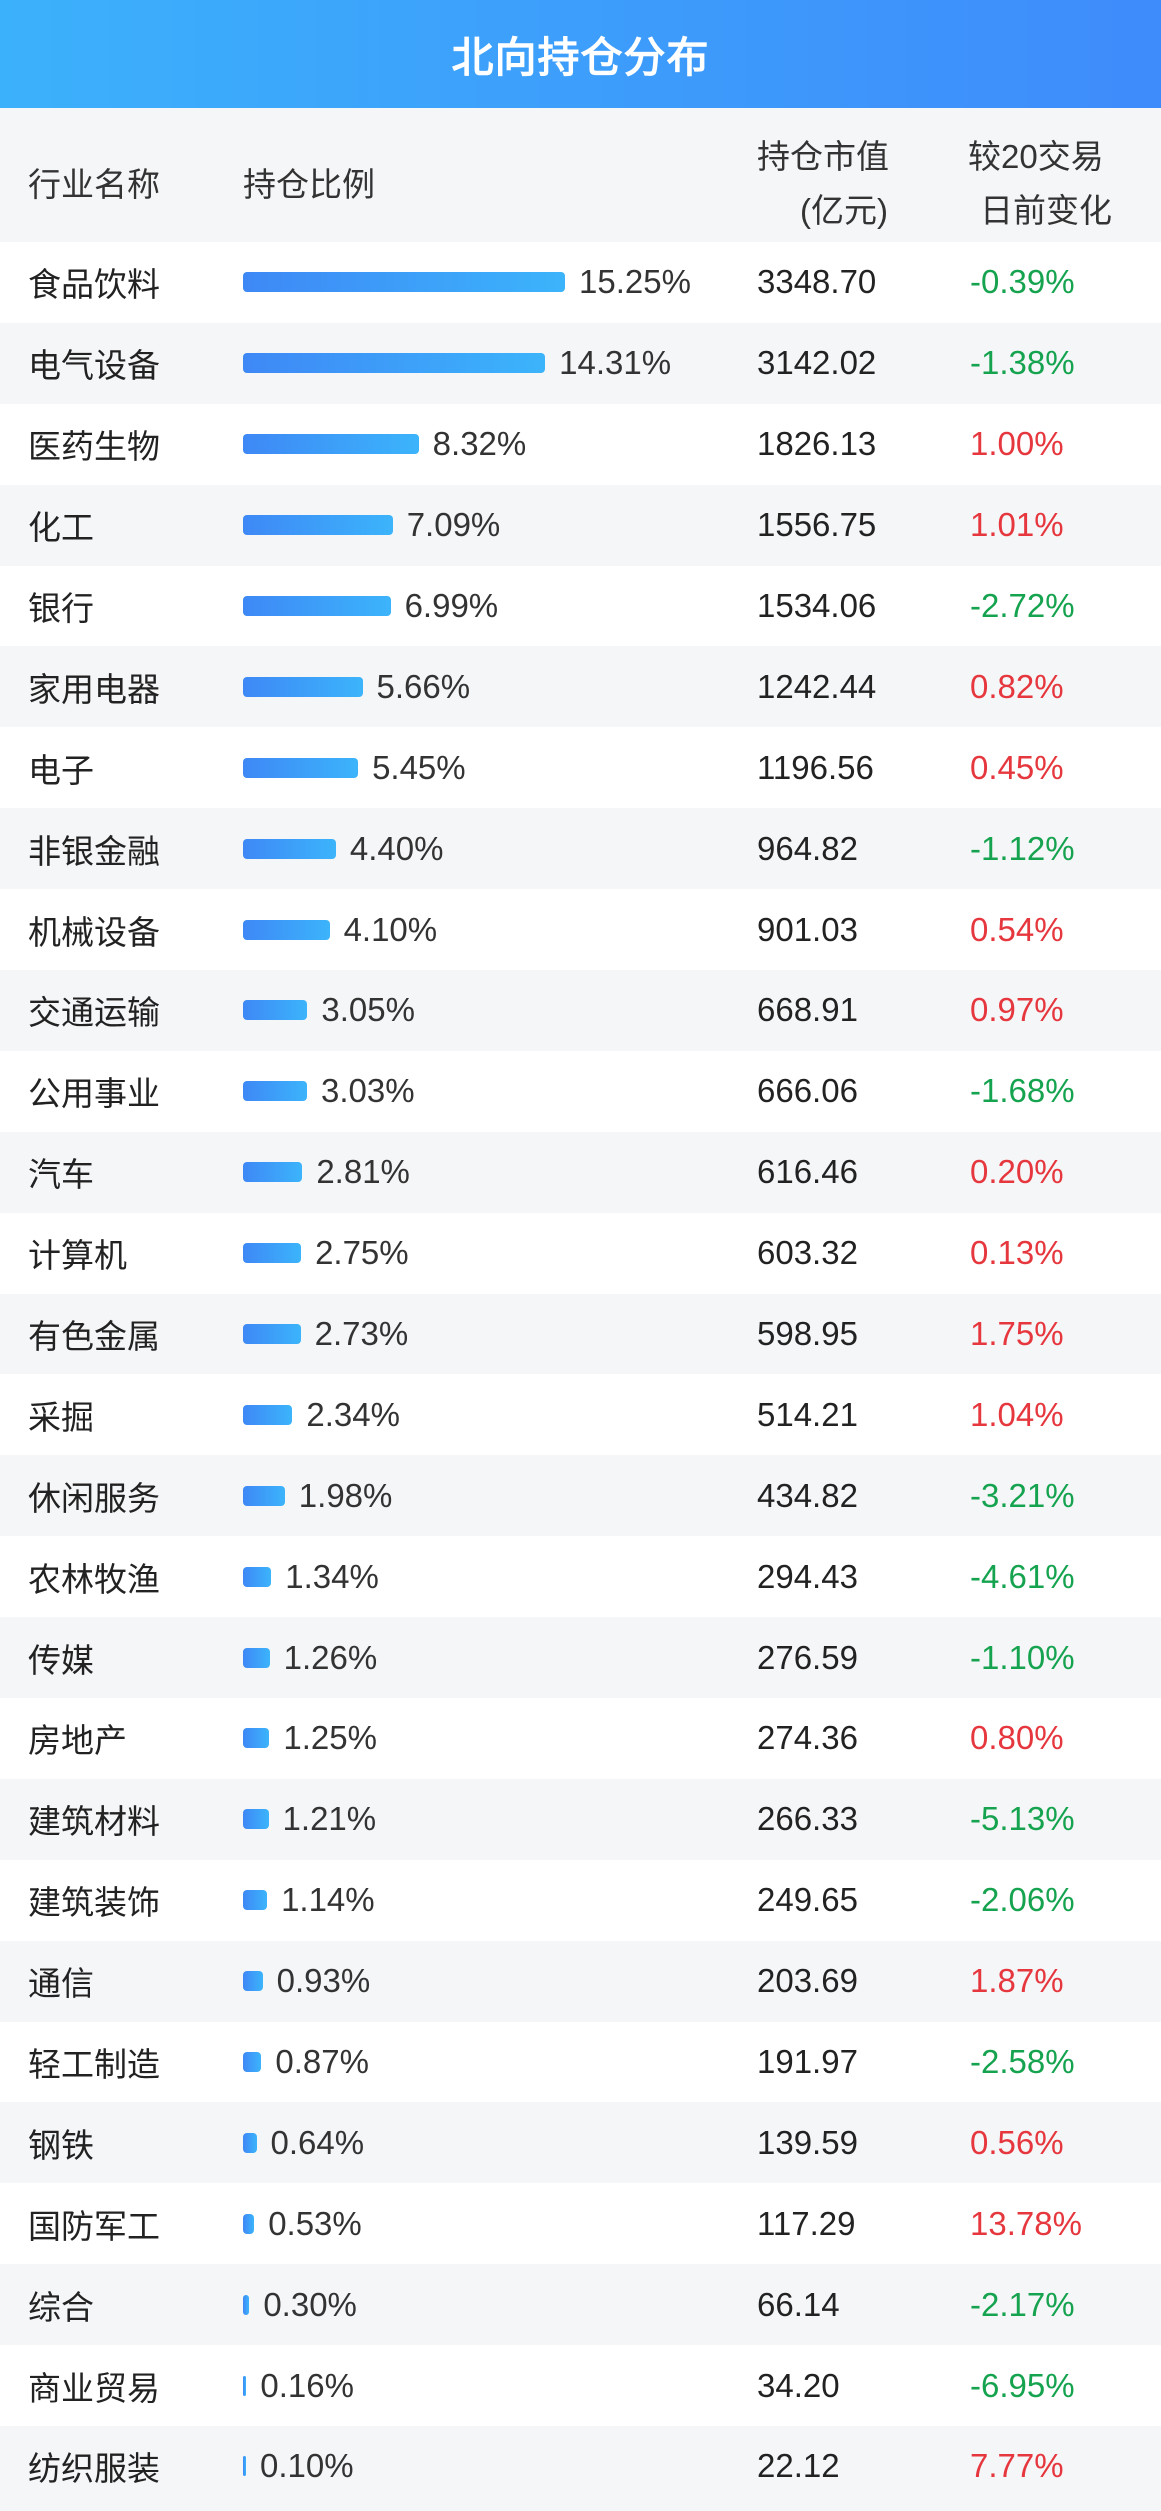  What do you see at coordinates (1022, 1576) in the screenshot?
I see `change-value: -4.61%` at bounding box center [1022, 1576].